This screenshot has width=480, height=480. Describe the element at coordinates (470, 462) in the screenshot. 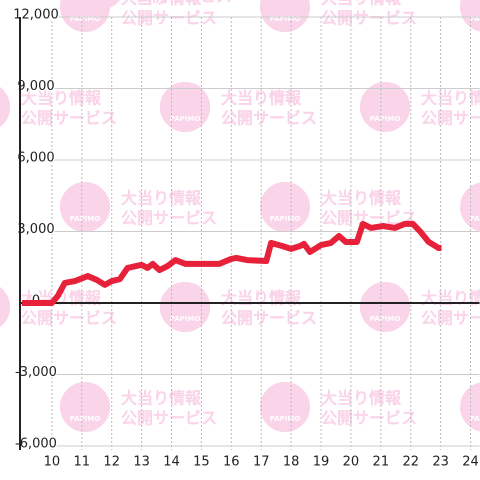

I see `x-tick-label: 24` at that location.